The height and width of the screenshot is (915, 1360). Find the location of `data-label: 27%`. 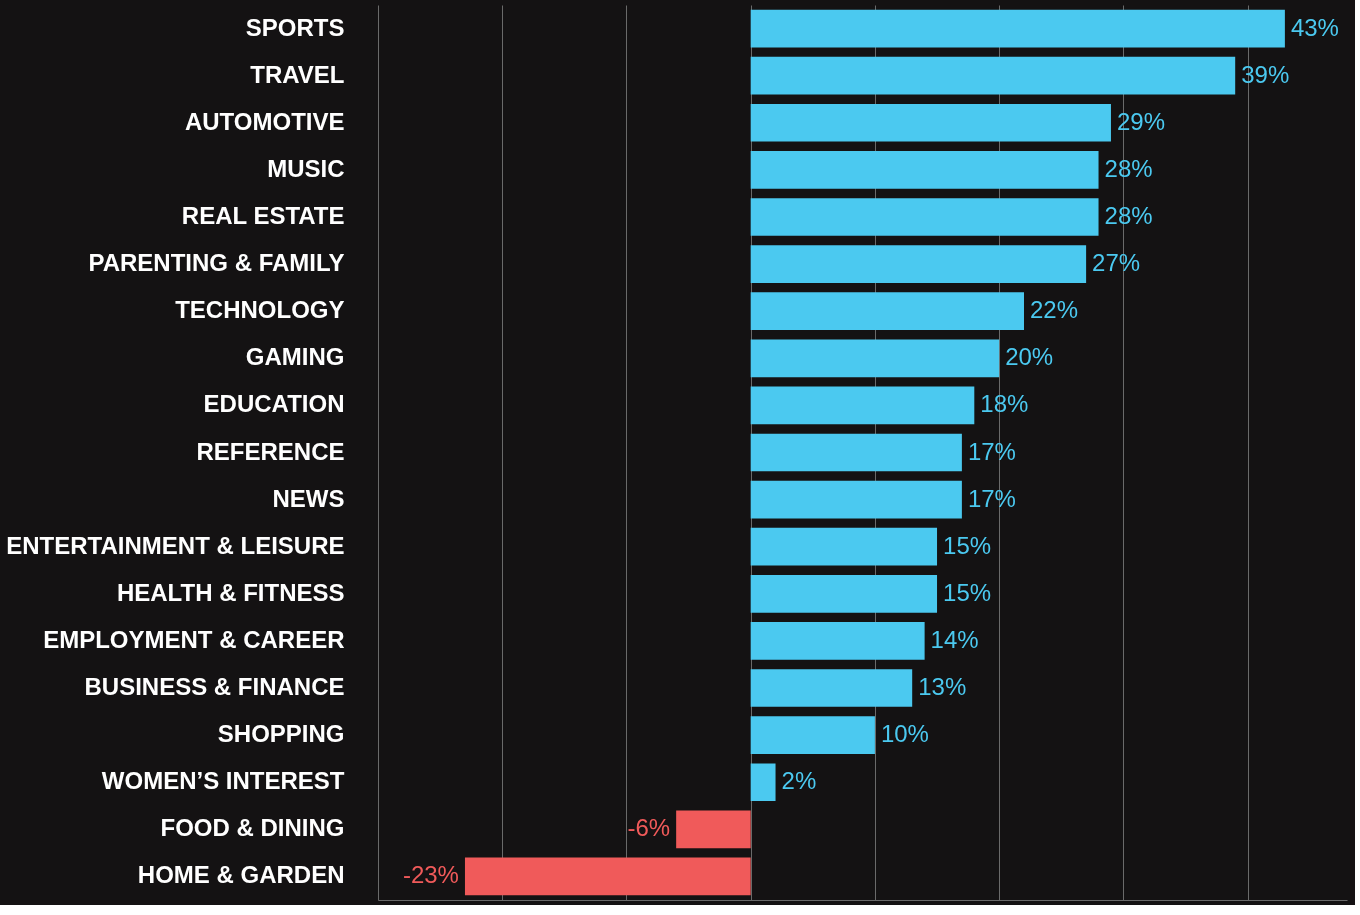

data-label: 27% is located at coordinates (1116, 263).